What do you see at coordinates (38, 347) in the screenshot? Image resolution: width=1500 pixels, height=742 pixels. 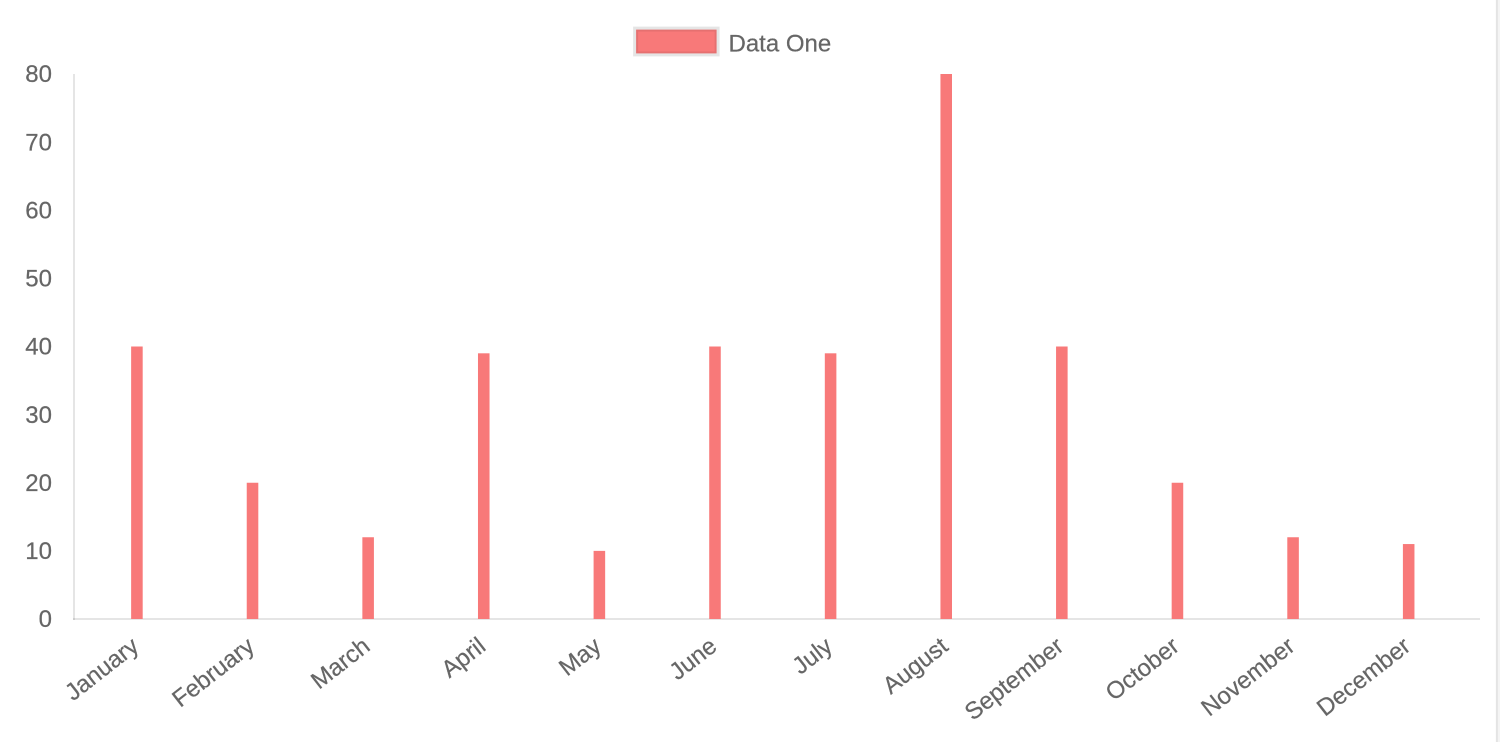 I see `svg-text: 40` at bounding box center [38, 347].